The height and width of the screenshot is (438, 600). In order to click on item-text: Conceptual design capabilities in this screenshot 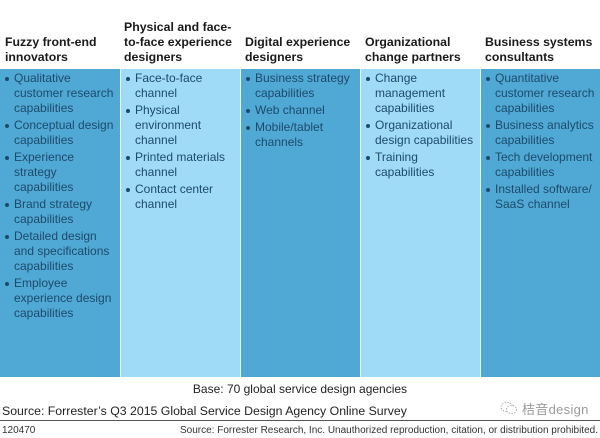, I will do `click(64, 132)`.